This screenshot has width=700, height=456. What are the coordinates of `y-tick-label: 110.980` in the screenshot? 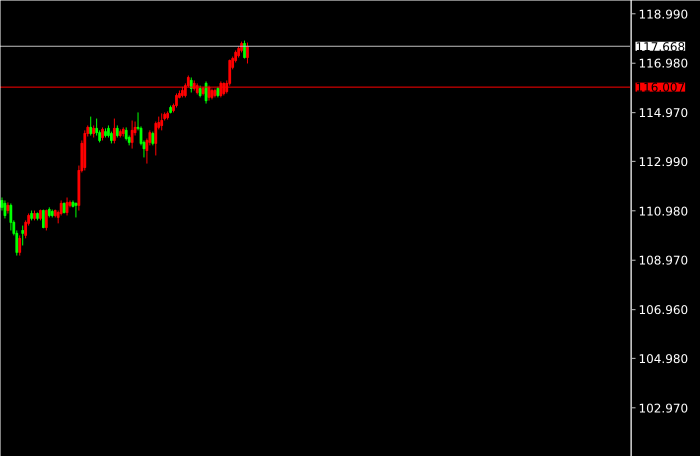 It's located at (663, 211).